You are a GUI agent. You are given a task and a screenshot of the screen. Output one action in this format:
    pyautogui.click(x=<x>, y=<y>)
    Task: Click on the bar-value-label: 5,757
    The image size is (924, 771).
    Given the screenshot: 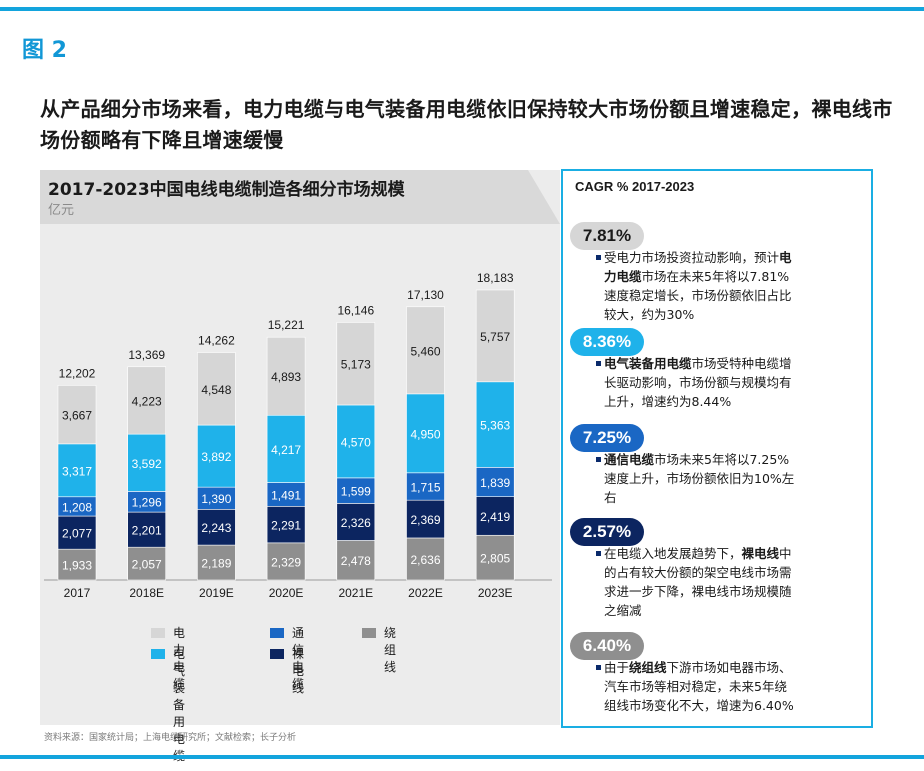 What is the action you would take?
    pyautogui.click(x=495, y=337)
    